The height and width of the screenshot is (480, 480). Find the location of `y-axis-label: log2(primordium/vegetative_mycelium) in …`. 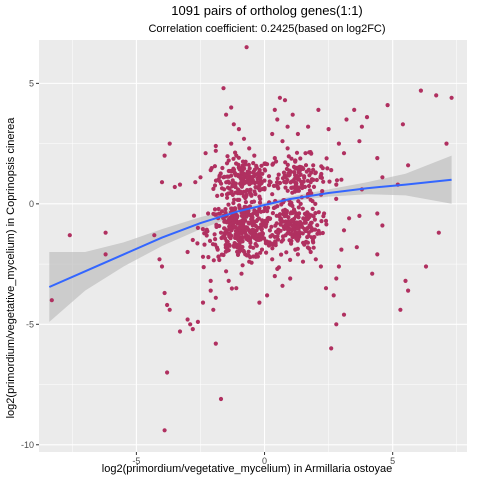

y-axis-label: log2(primordium/vegetative_mycelium) in … is located at coordinates (11, 268).